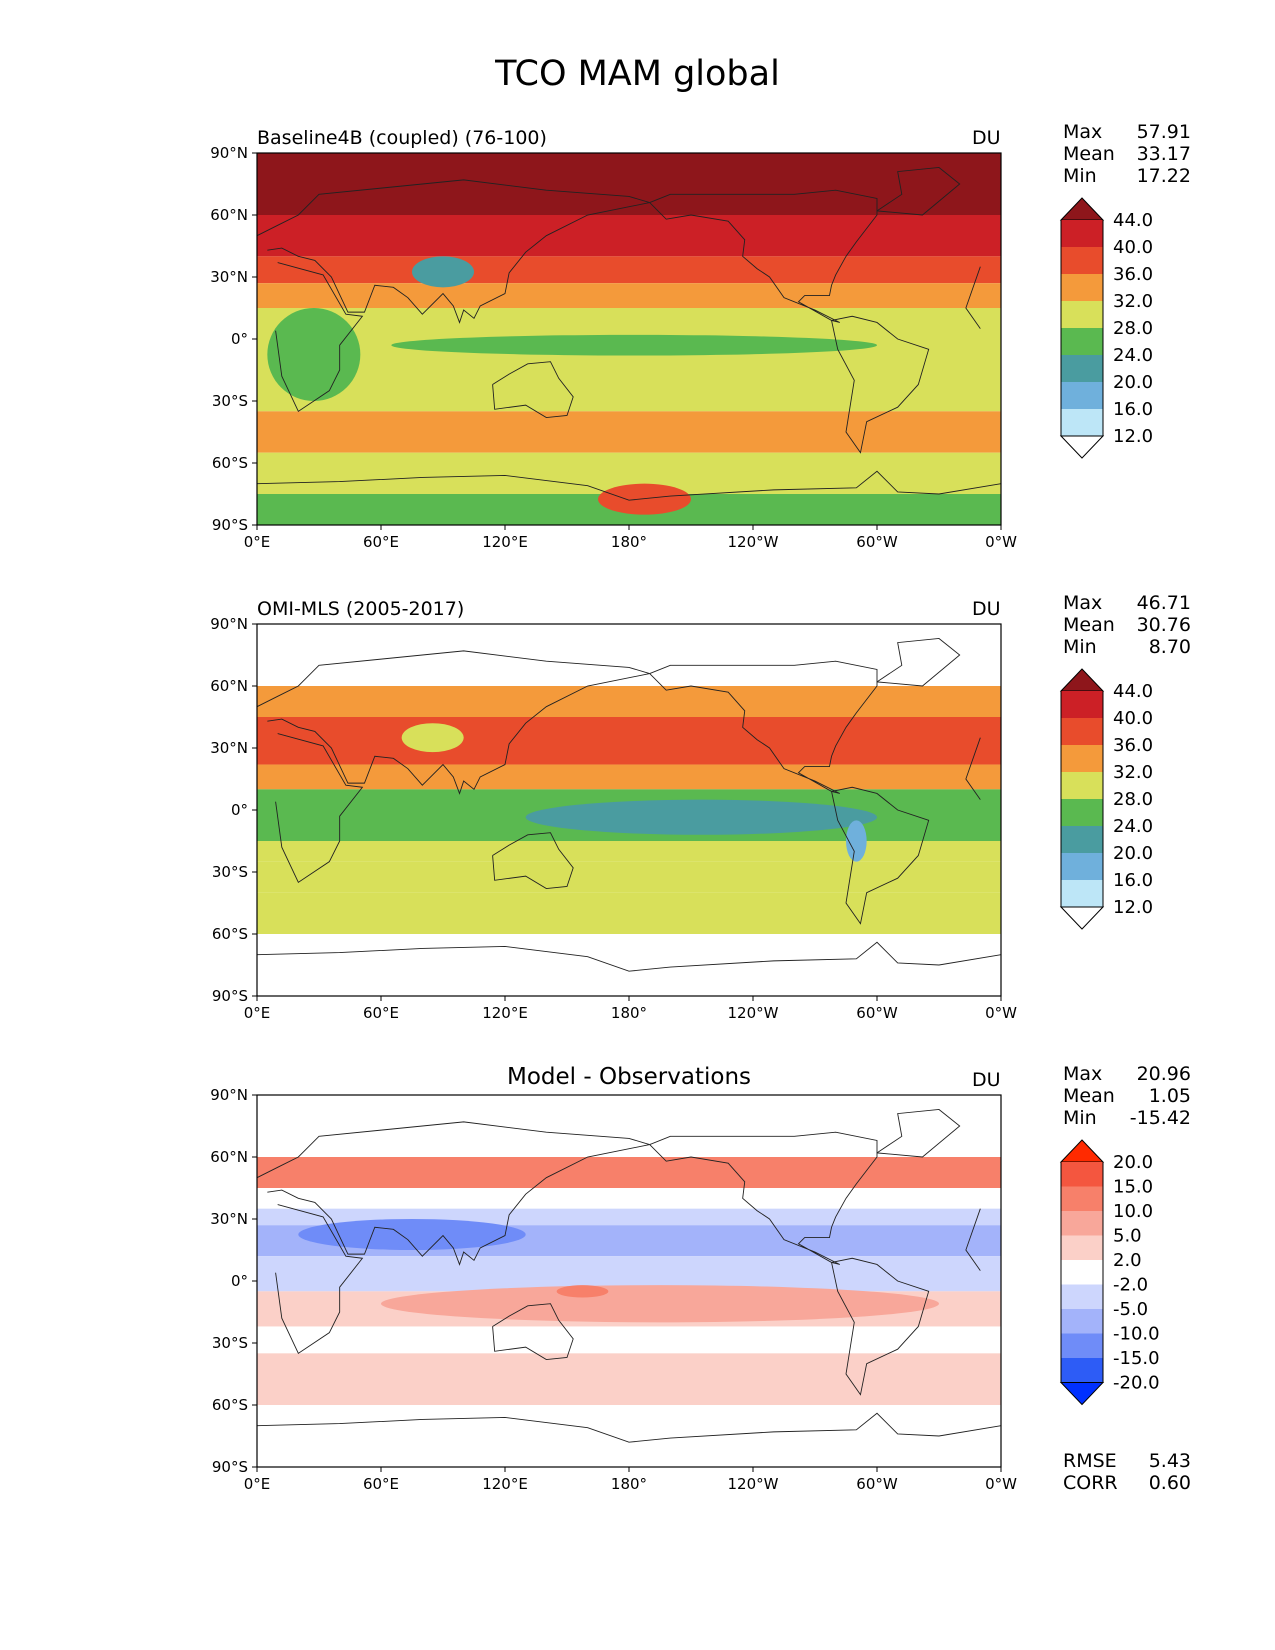  What do you see at coordinates (1130, 1309) in the screenshot?
I see `colorbar-label: -5.0` at bounding box center [1130, 1309].